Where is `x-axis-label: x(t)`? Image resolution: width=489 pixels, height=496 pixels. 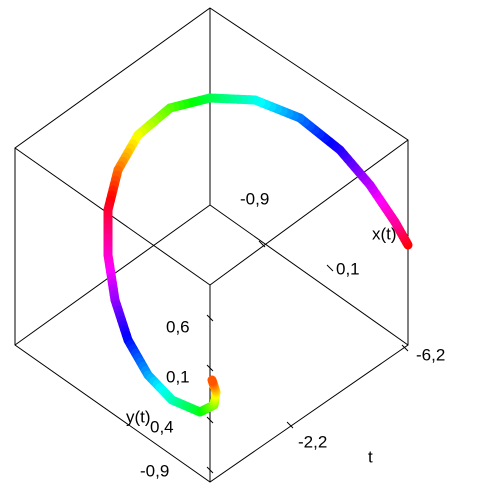
x-axis-label: x(t) is located at coordinates (384, 233).